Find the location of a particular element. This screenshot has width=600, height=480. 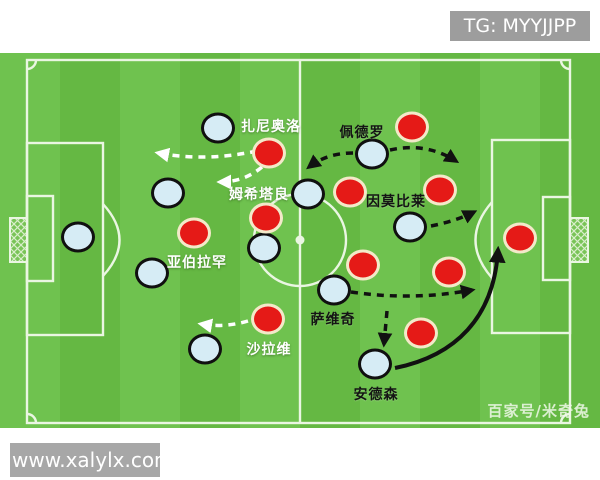

site-url-badge: www.xalylx.com is located at coordinates (92, 460).